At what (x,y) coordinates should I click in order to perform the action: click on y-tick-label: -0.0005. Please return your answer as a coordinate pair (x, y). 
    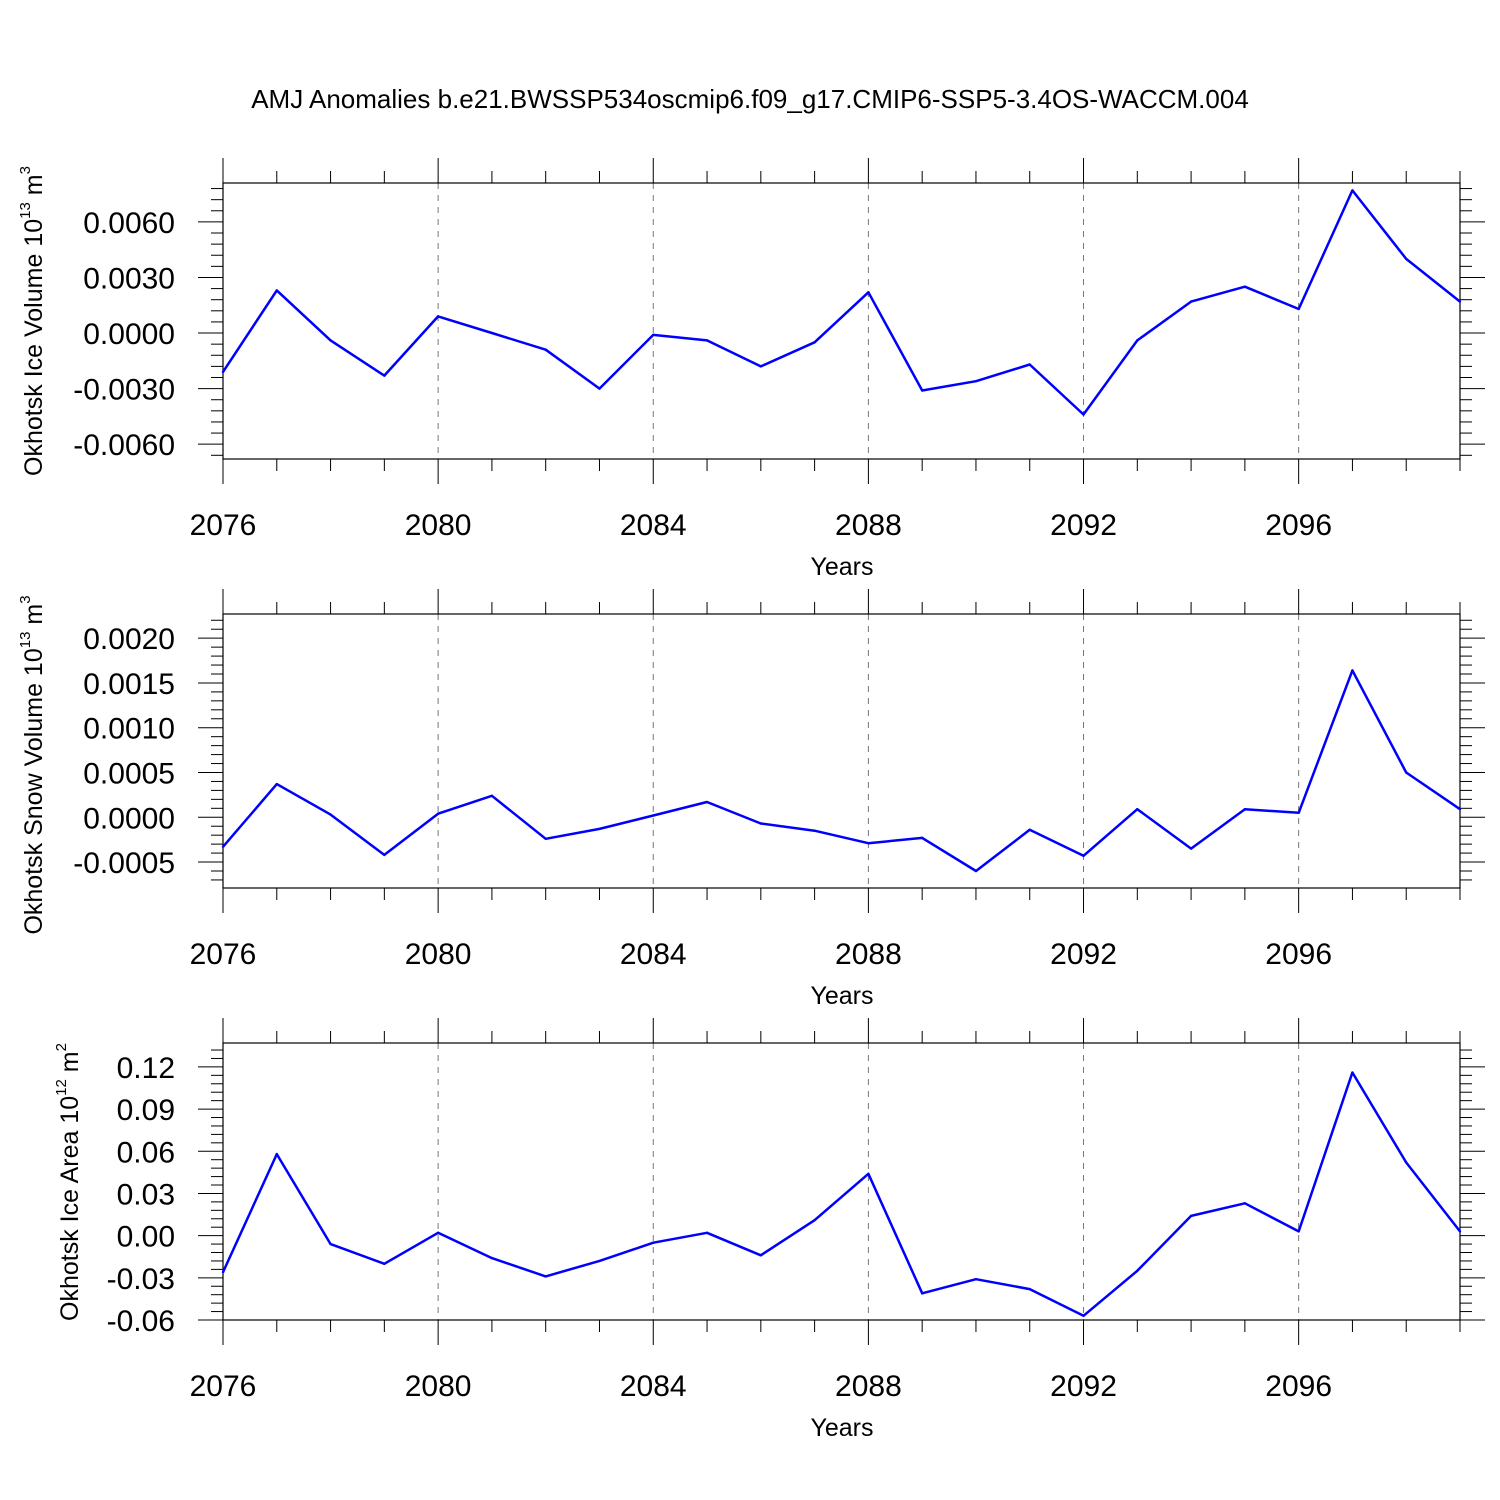
    Looking at the image, I should click on (124, 863).